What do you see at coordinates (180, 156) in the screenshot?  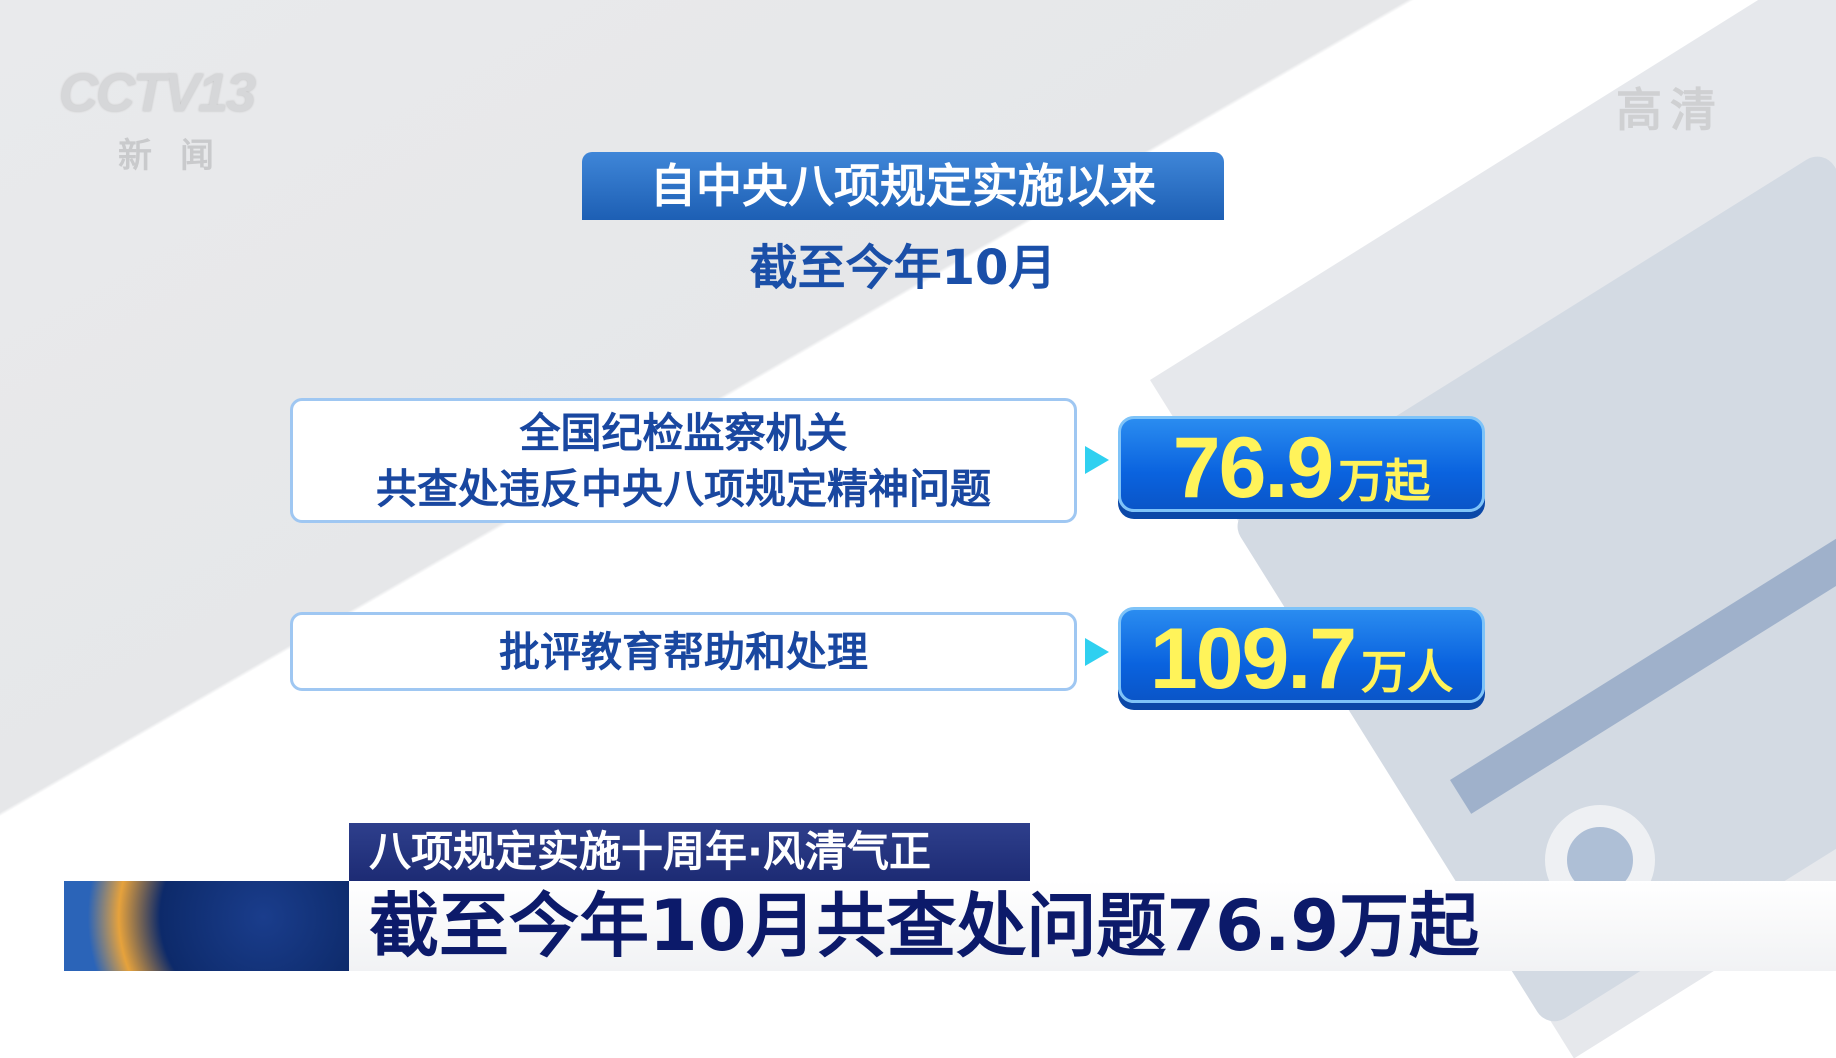 I see `channel-logo-subtitle: 新闻` at bounding box center [180, 156].